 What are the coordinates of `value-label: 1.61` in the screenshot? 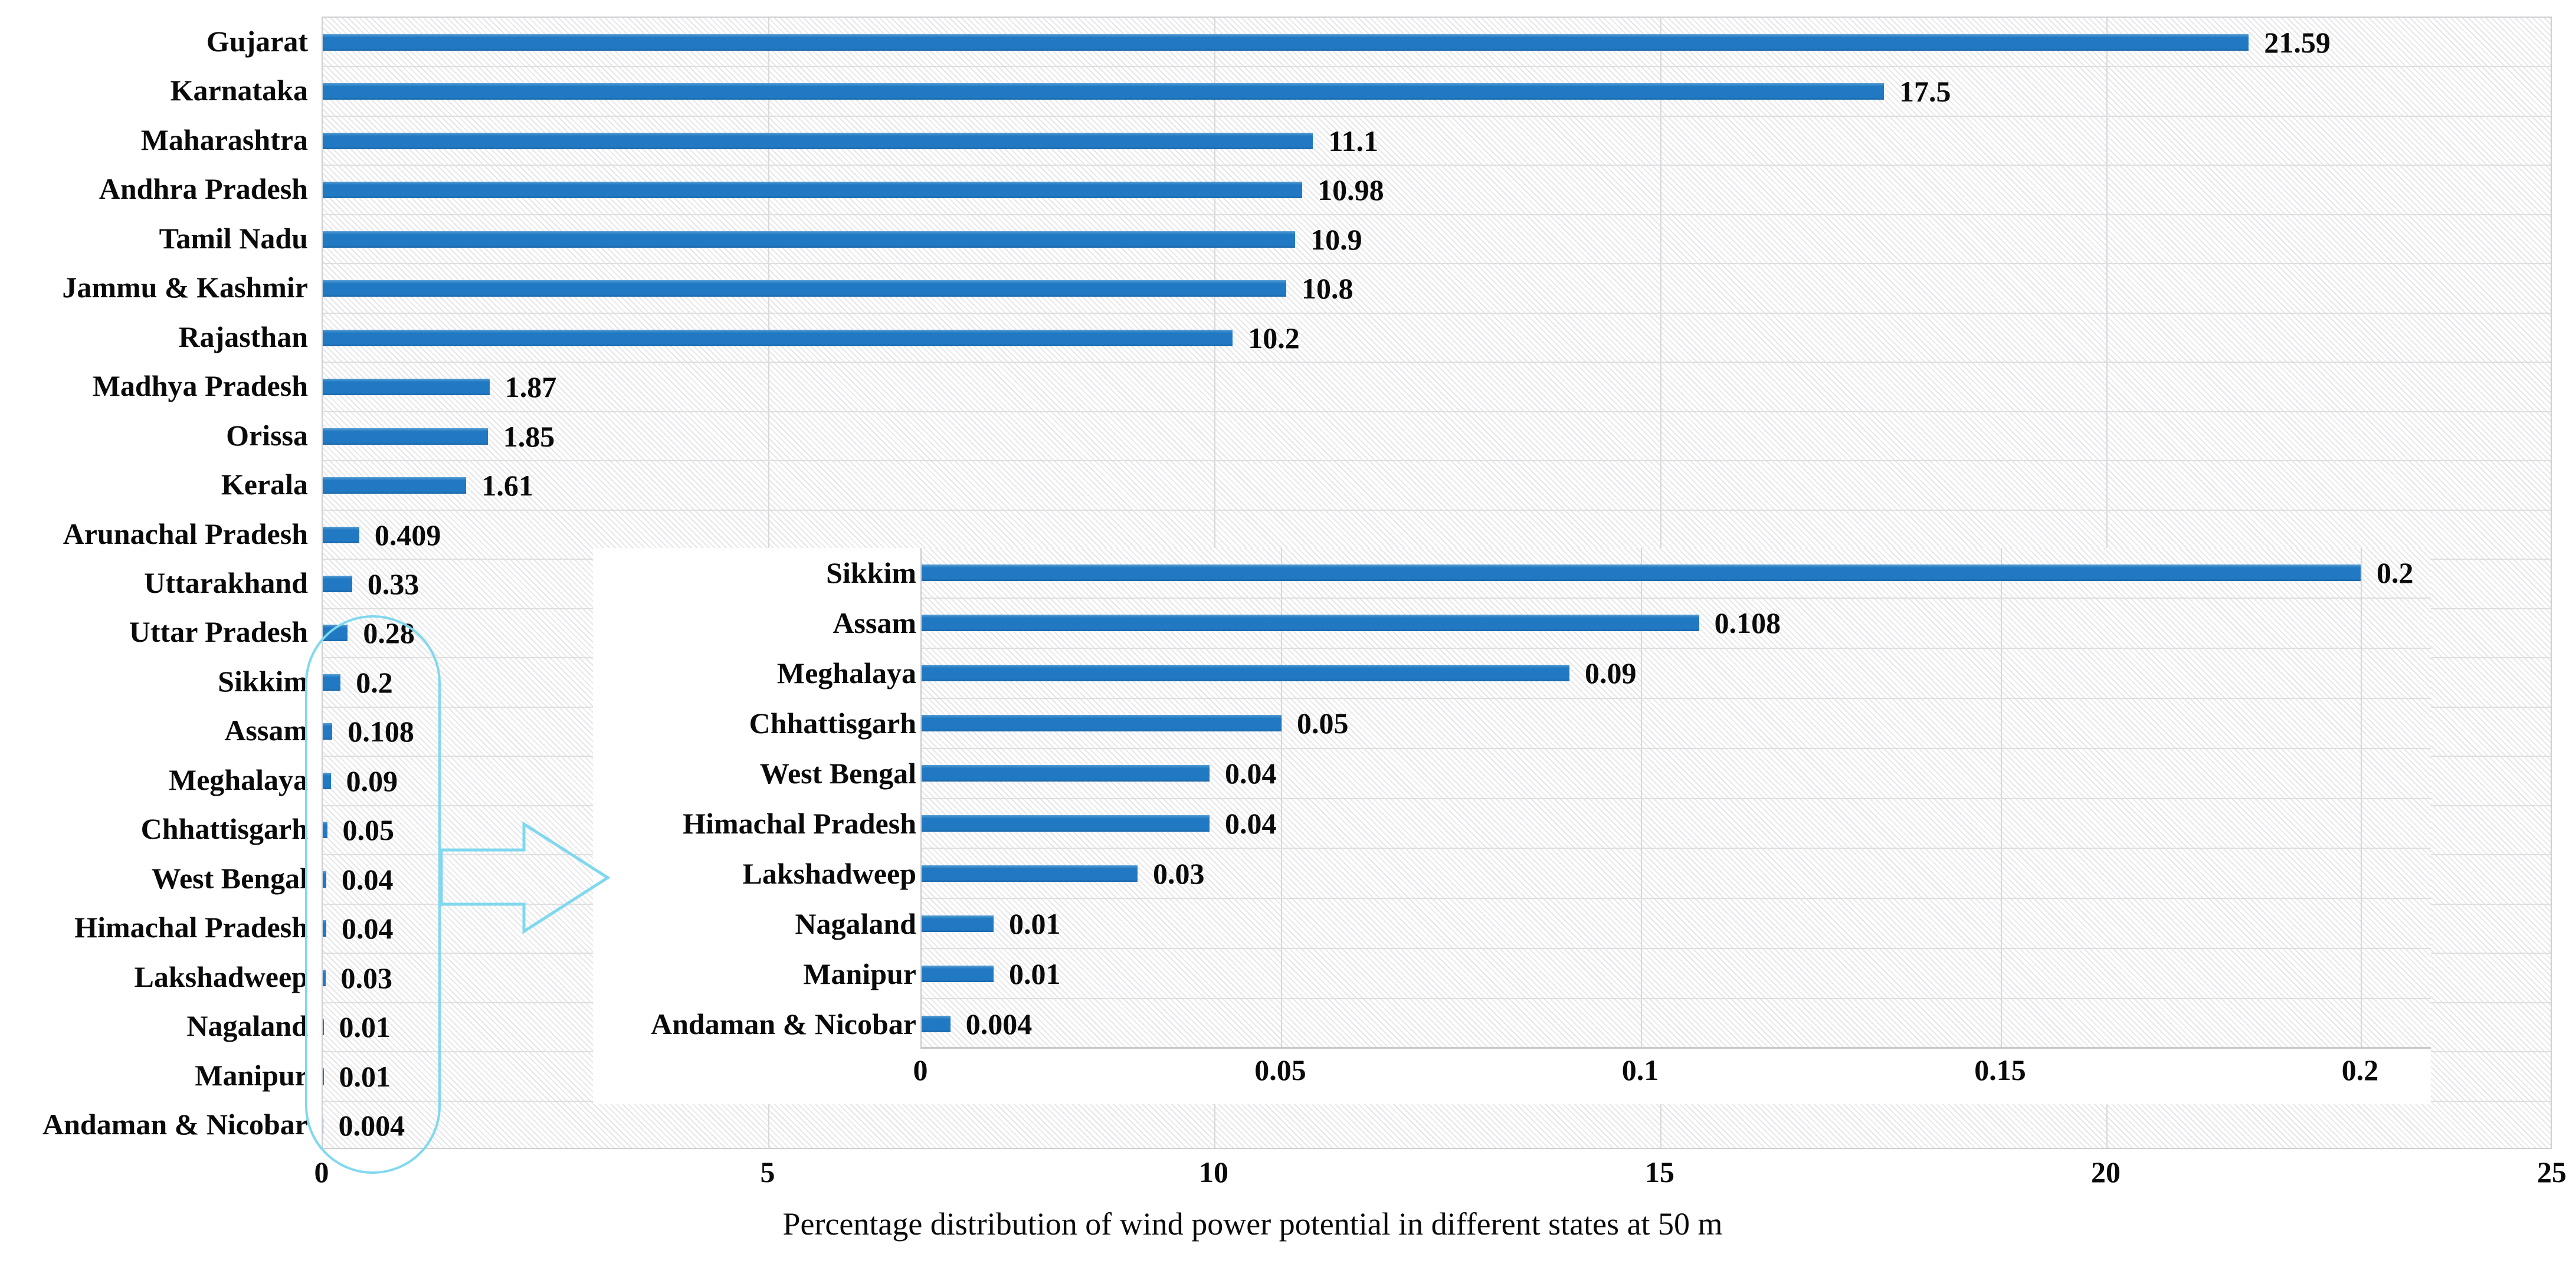 It's located at (507, 486).